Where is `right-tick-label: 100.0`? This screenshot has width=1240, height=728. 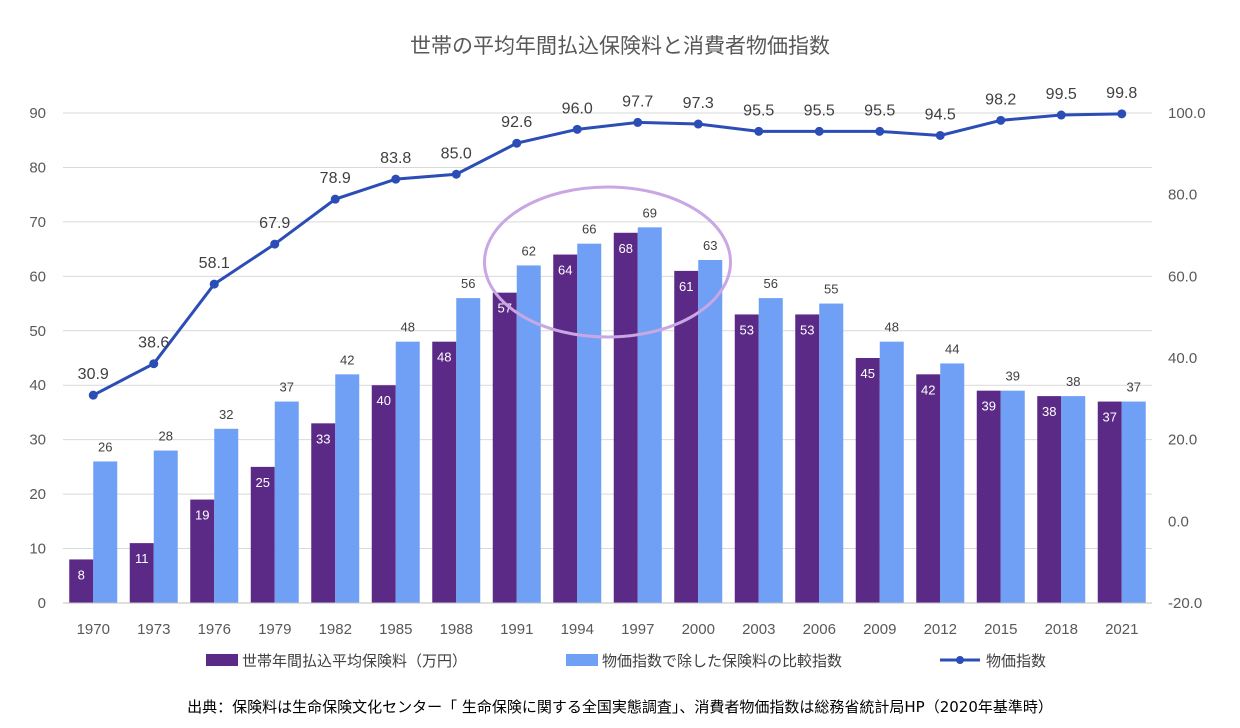
right-tick-label: 100.0 is located at coordinates (1187, 113).